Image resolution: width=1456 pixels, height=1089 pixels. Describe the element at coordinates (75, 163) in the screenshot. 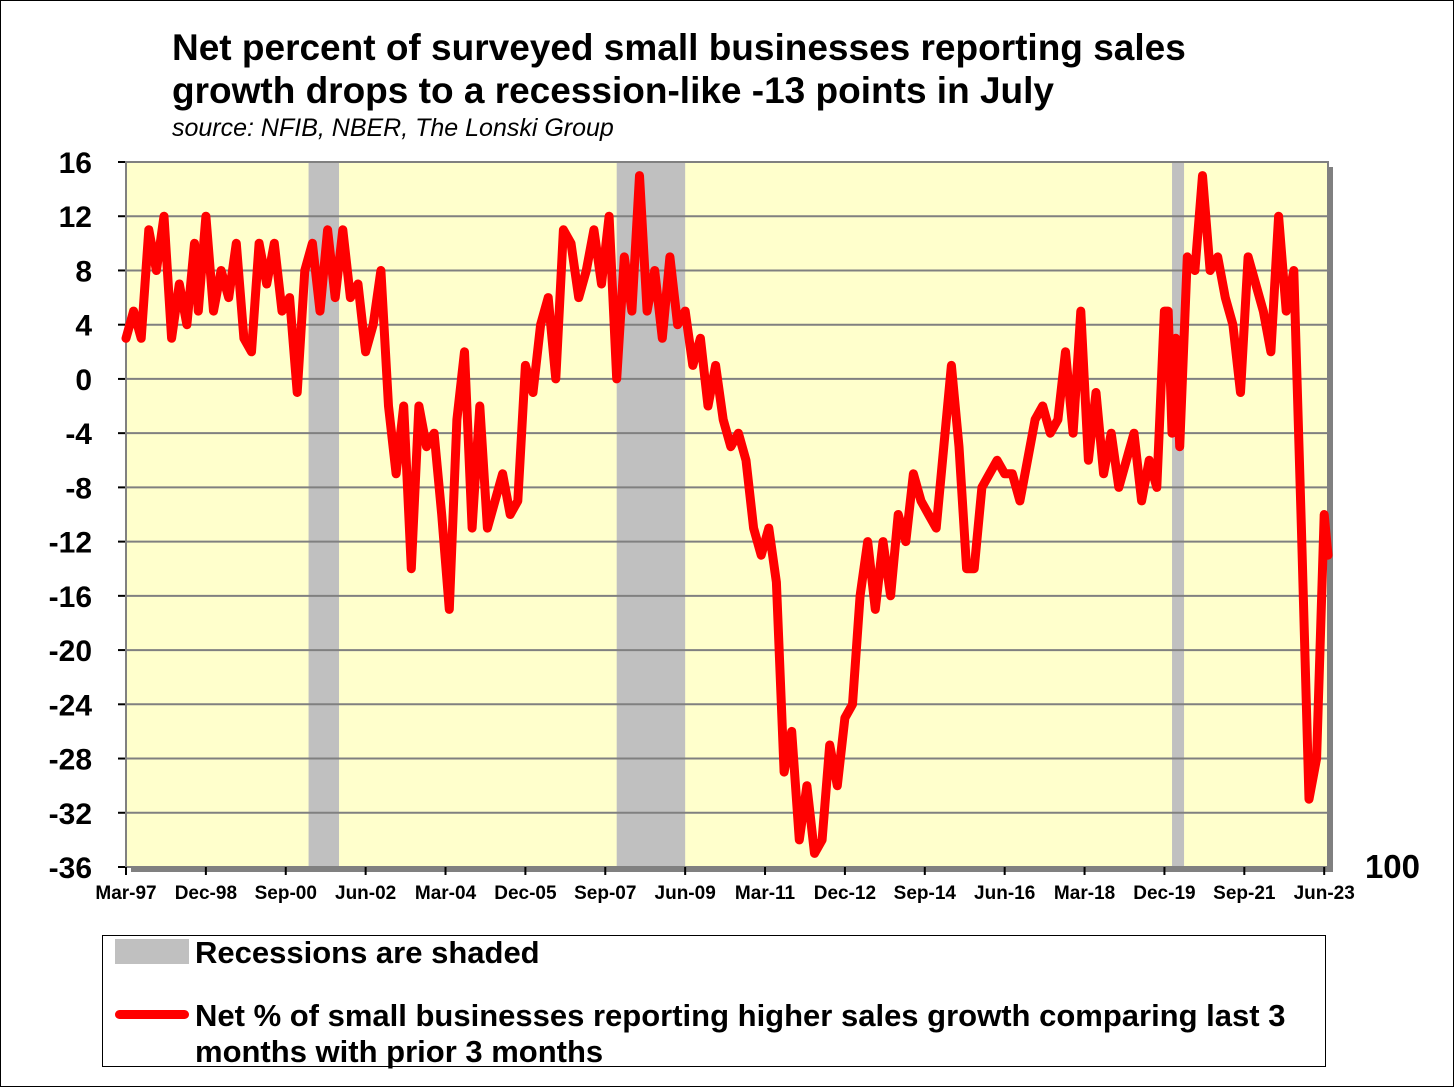

I see `y-tick-label-0: 16` at that location.